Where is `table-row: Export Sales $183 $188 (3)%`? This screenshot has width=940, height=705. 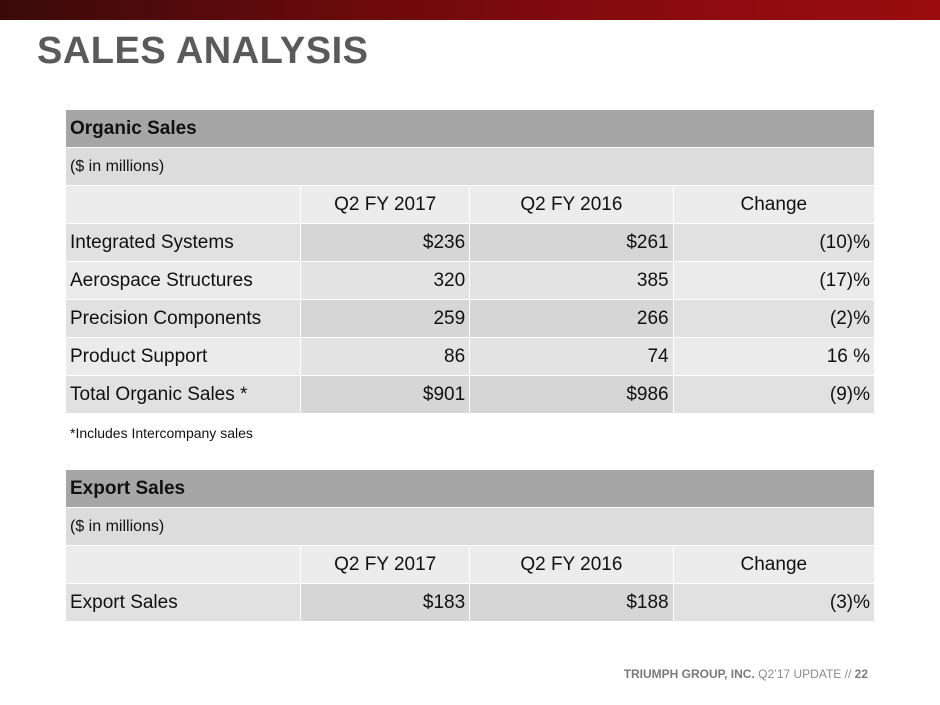 table-row: Export Sales $183 $188 (3)% is located at coordinates (471, 602).